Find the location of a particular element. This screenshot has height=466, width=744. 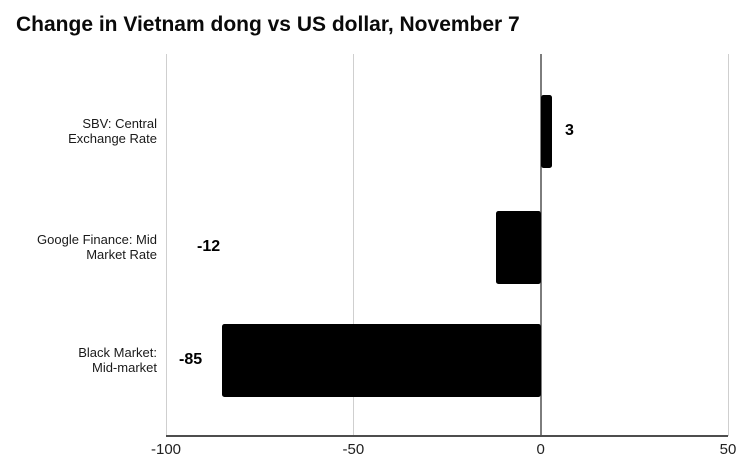

category-label-line: Black Market: is located at coordinates (117, 352).